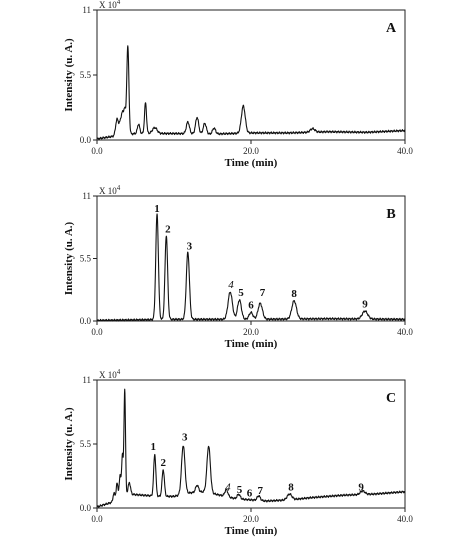  Describe the element at coordinates (391, 398) in the screenshot. I see `panel-letter: C` at that location.